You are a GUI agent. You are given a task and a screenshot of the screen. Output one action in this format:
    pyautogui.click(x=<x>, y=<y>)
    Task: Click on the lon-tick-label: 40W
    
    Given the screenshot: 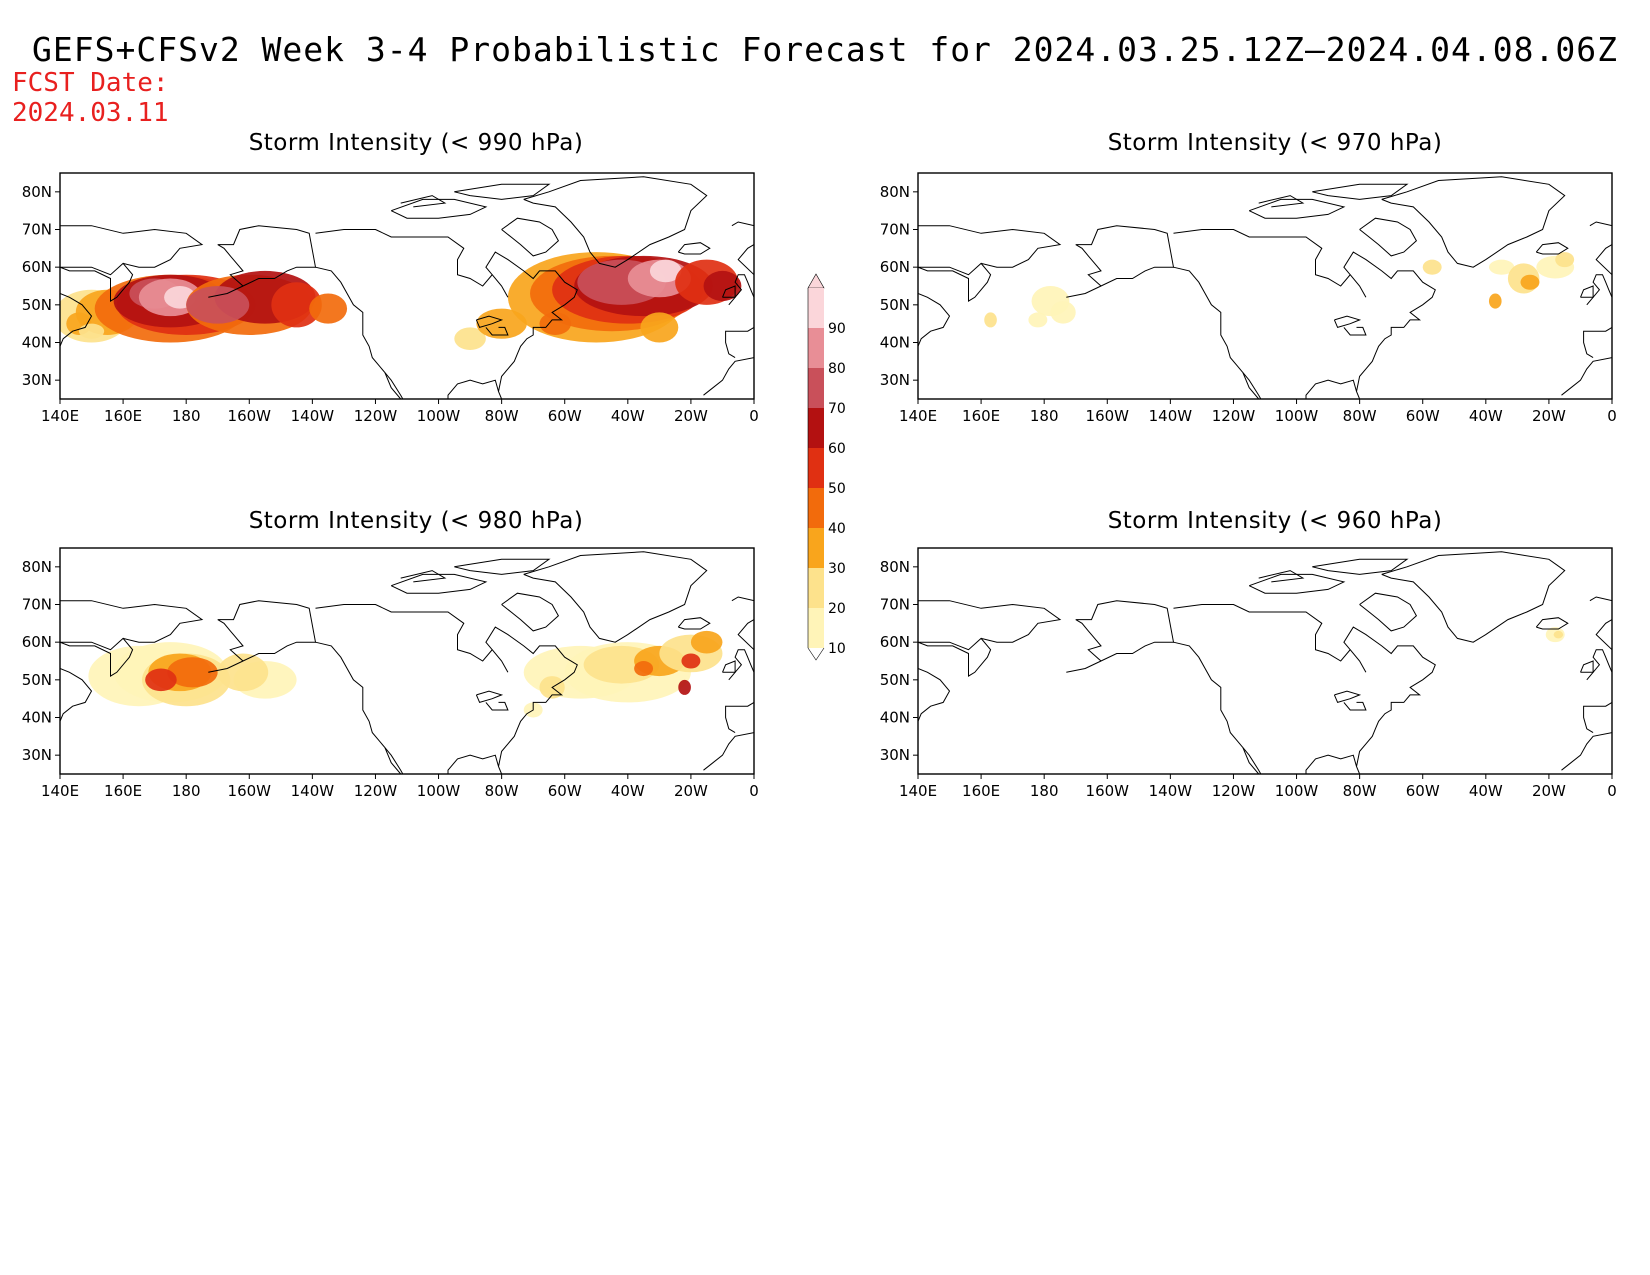 What is the action you would take?
    pyautogui.click(x=1486, y=791)
    